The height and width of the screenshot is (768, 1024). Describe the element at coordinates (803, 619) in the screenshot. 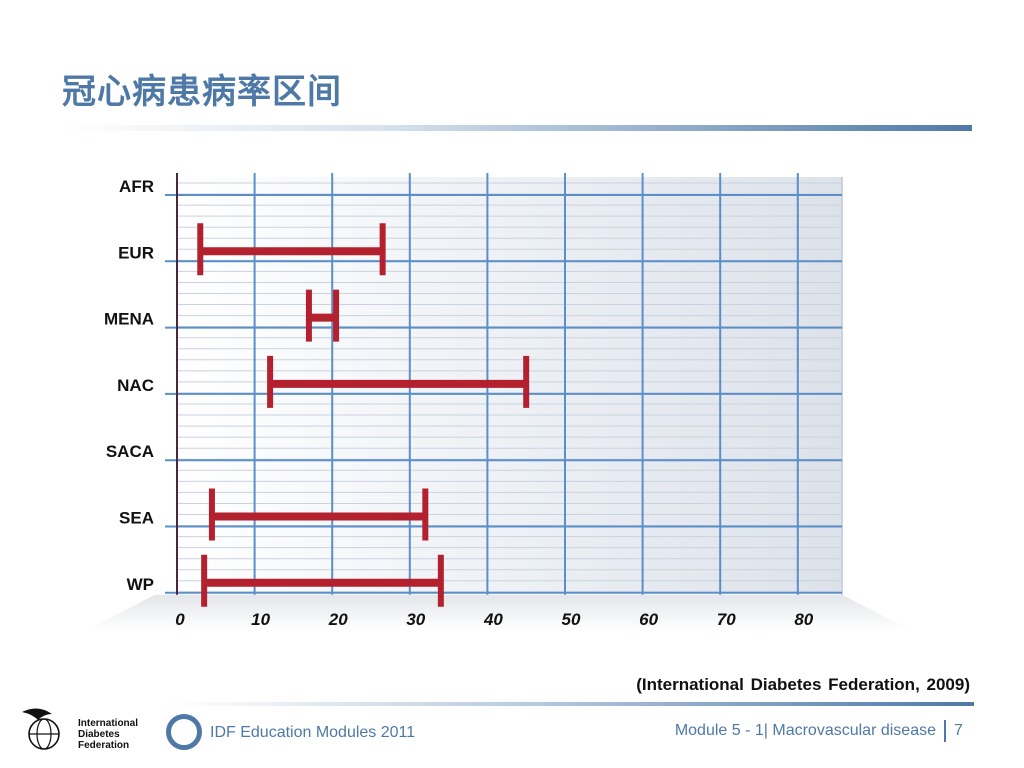

I see `x-tick-label: 80` at that location.